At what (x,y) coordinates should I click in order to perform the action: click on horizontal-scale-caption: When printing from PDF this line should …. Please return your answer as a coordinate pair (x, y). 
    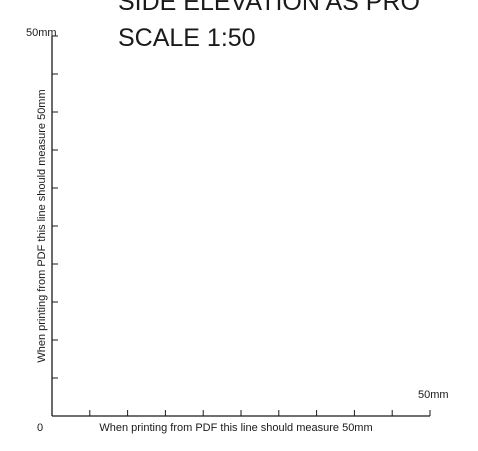
    Looking at the image, I should click on (235, 428).